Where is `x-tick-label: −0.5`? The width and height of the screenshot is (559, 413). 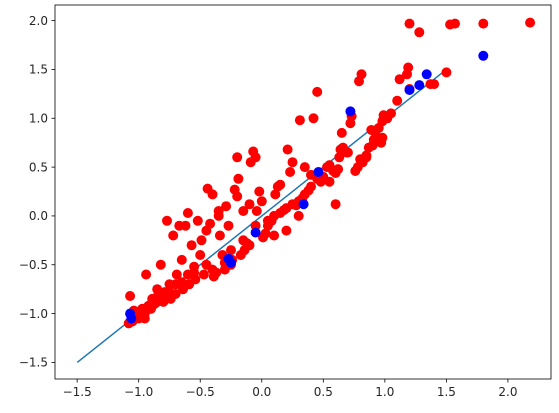 x-tick-label: −0.5 is located at coordinates (200, 392).